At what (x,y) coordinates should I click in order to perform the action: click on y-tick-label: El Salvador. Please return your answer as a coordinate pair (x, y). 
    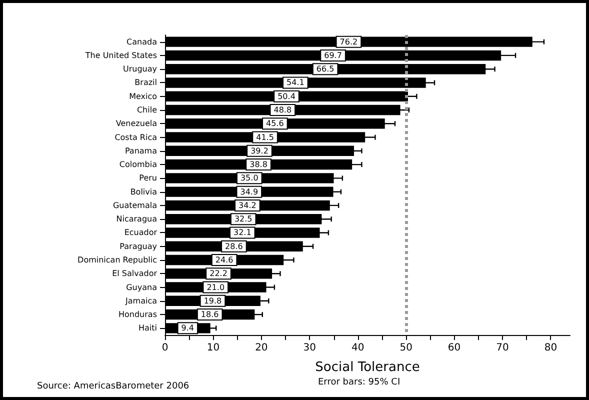
    Looking at the image, I should click on (135, 273).